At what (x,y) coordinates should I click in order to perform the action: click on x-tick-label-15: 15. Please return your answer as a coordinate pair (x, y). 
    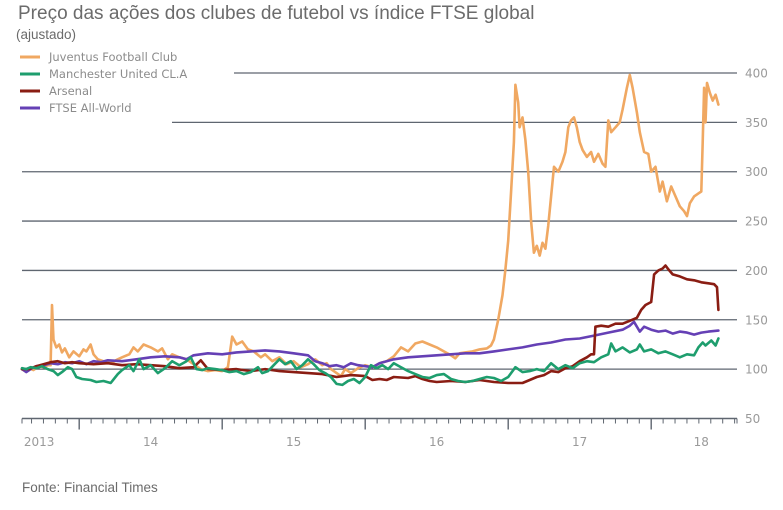
    Looking at the image, I should click on (293, 442).